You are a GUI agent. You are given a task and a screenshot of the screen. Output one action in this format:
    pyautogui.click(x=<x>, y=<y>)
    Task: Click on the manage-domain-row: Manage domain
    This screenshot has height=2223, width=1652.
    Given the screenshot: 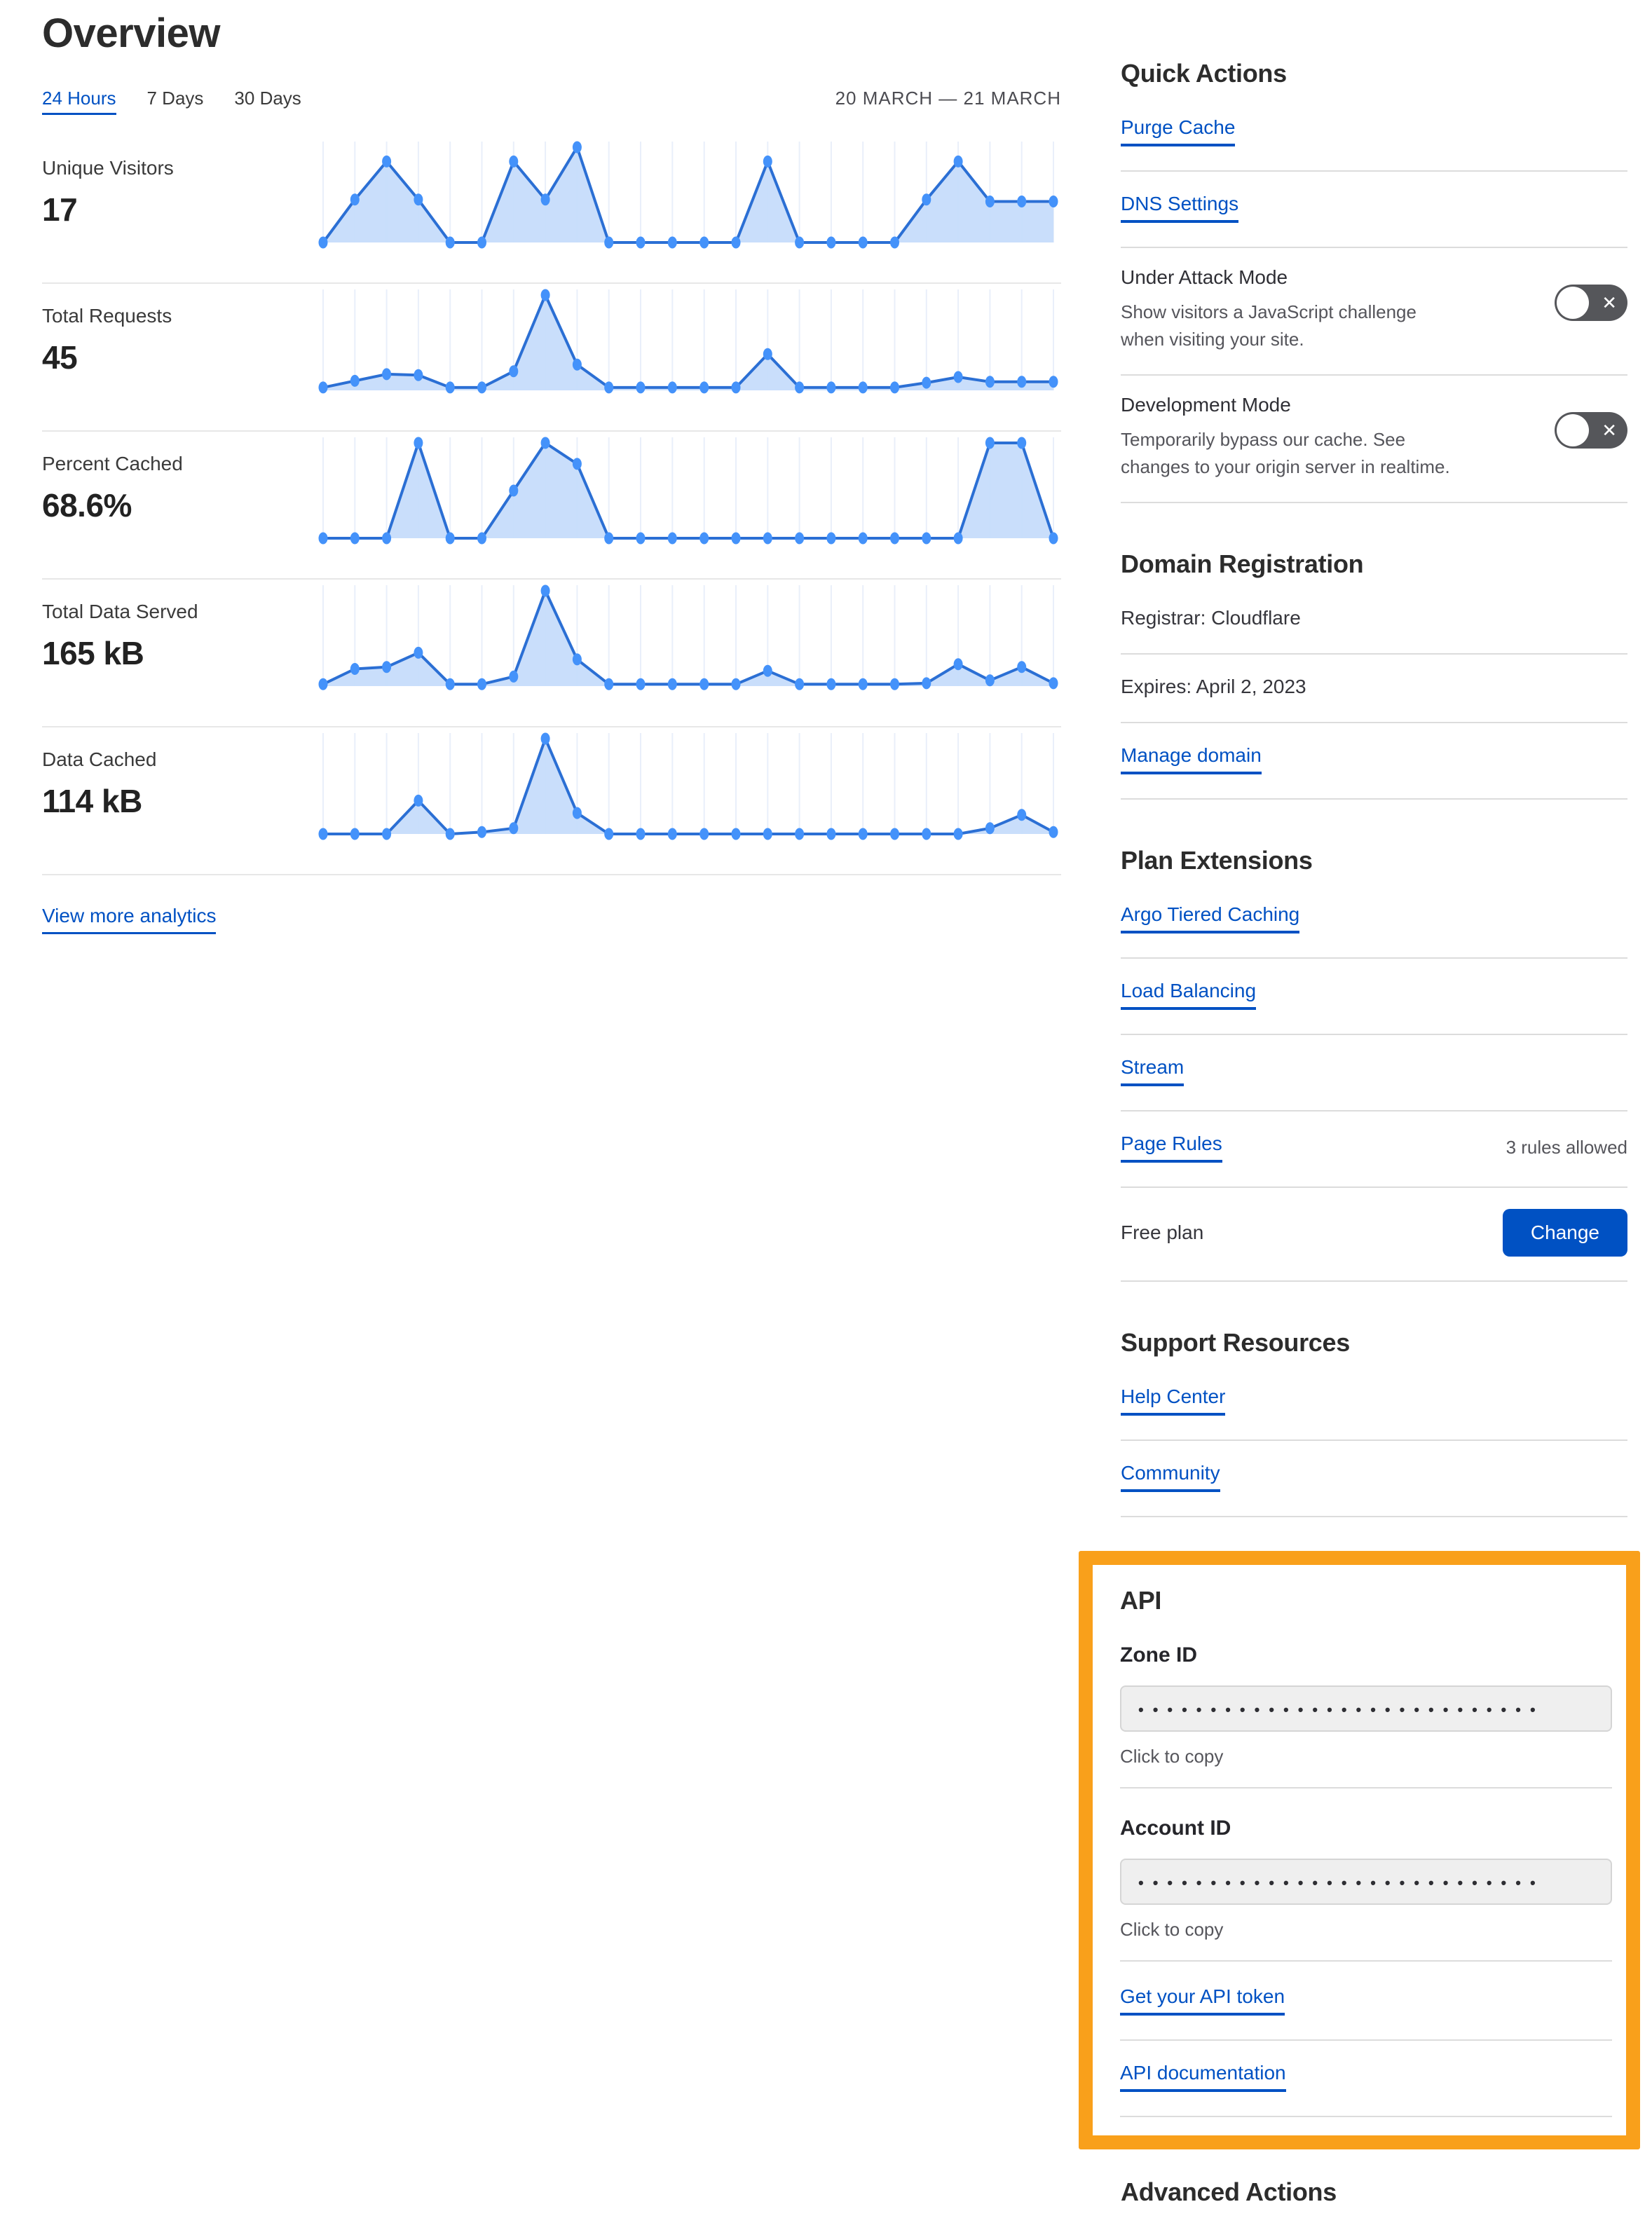 What is the action you would take?
    pyautogui.click(x=1374, y=761)
    